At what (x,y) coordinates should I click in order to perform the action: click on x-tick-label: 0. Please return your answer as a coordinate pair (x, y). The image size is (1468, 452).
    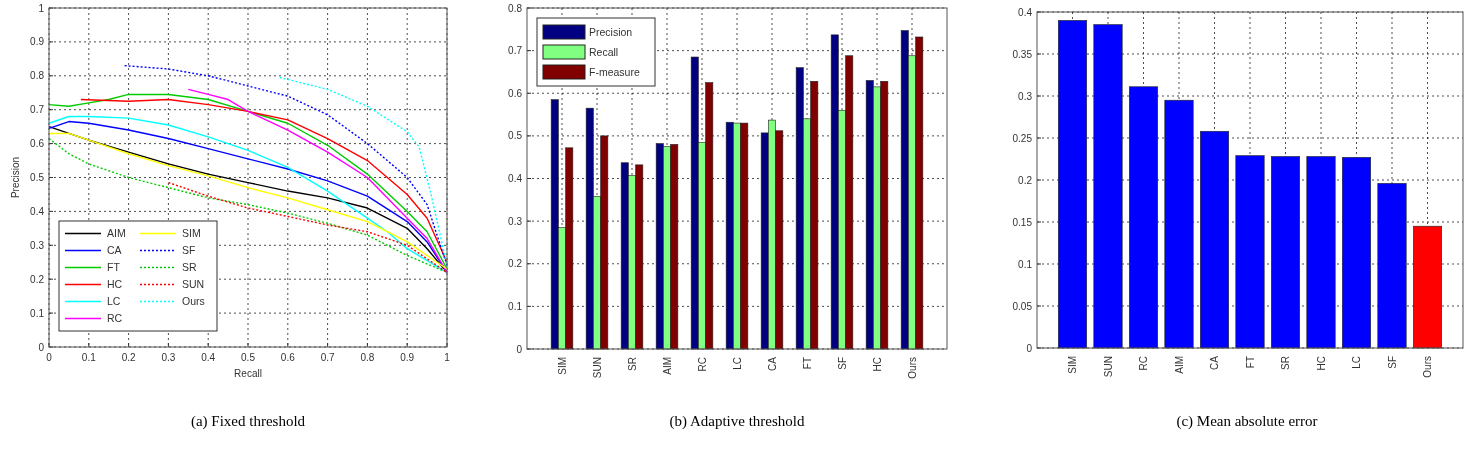
    Looking at the image, I should click on (49, 357).